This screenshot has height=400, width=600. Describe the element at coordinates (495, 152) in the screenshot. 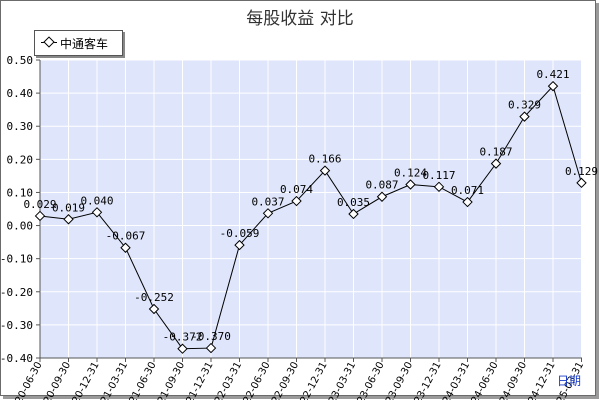

I see `data-label: 0.187` at that location.